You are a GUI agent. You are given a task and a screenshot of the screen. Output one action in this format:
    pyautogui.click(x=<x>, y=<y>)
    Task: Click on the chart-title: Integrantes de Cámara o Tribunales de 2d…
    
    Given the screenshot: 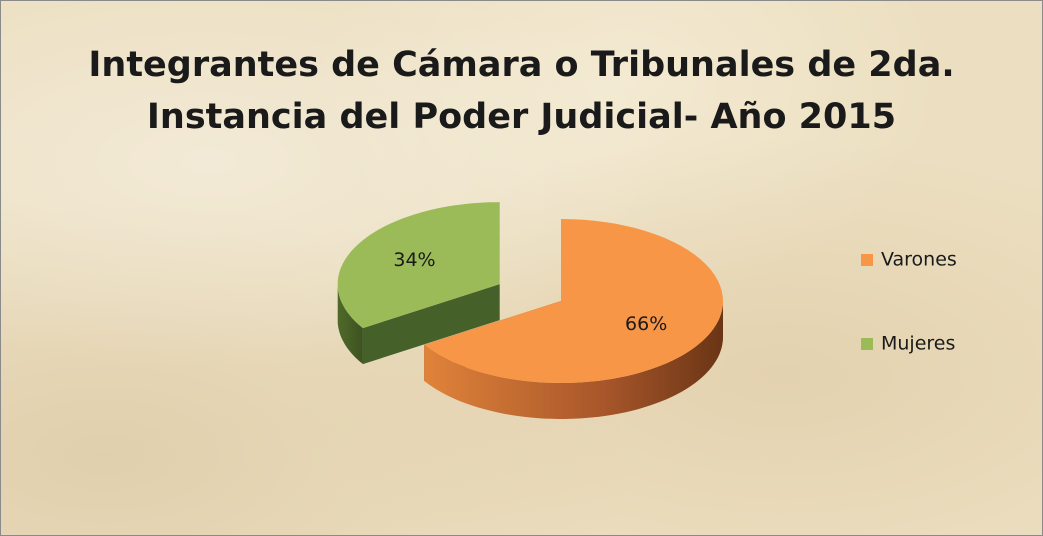 What is the action you would take?
    pyautogui.click(x=521, y=91)
    